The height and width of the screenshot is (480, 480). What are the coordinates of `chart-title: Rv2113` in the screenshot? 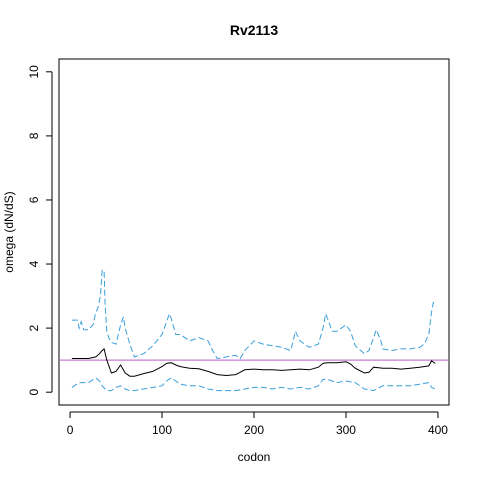 It's located at (254, 30).